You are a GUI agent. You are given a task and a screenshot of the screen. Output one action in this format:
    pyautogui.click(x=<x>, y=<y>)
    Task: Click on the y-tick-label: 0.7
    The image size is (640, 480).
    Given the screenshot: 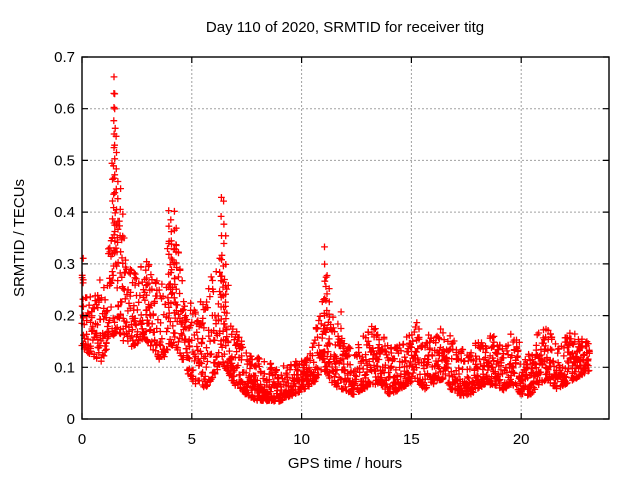 What is the action you would take?
    pyautogui.click(x=64, y=57)
    